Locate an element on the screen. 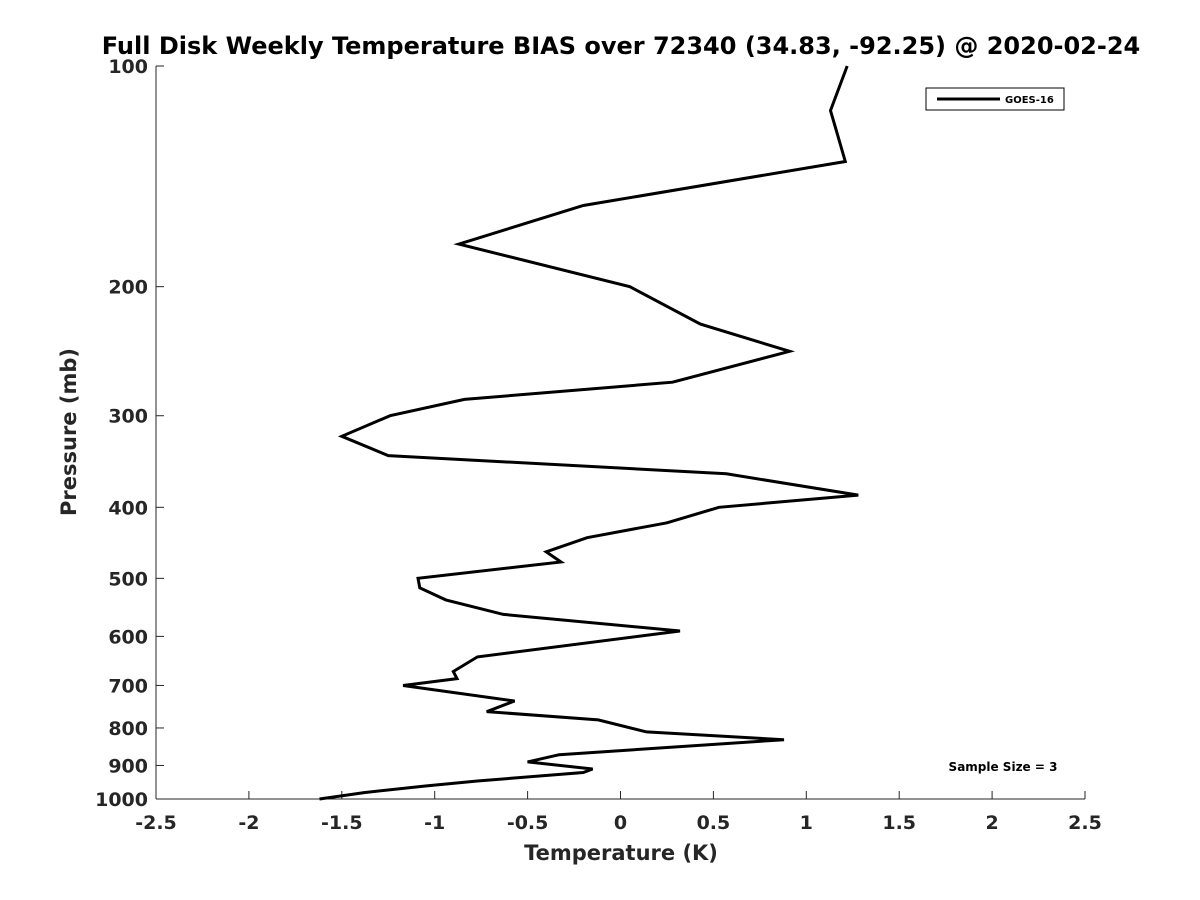 The height and width of the screenshot is (900, 1200). x-tick-label: -0.5 is located at coordinates (528, 823).